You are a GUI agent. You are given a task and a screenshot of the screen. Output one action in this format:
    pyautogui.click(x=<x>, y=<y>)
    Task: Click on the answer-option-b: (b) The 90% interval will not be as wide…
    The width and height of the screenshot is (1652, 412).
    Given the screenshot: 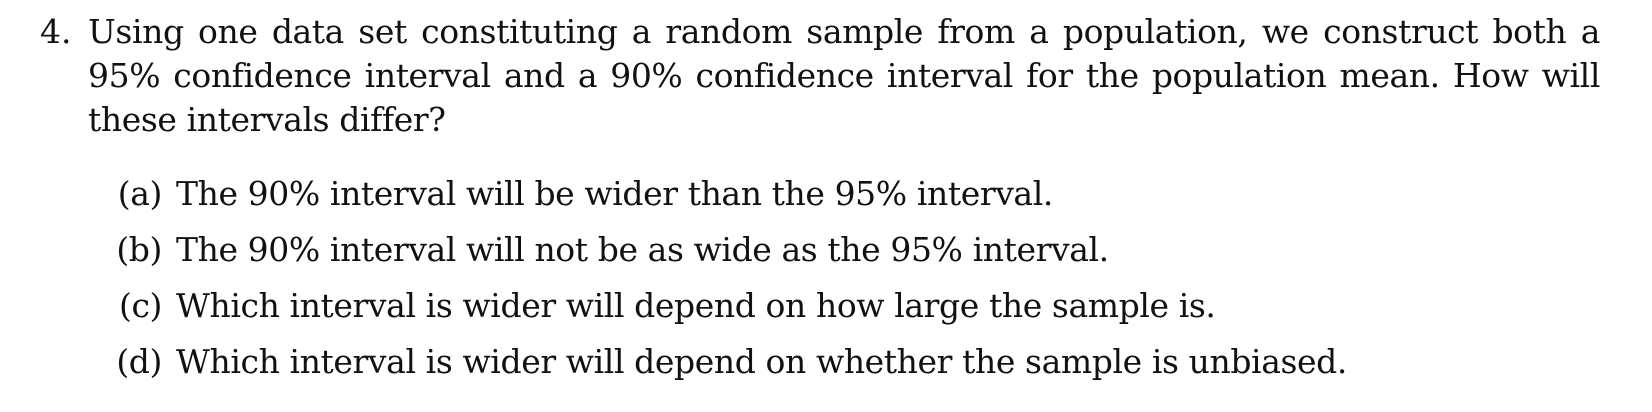 What is the action you would take?
    pyautogui.click(x=849, y=250)
    